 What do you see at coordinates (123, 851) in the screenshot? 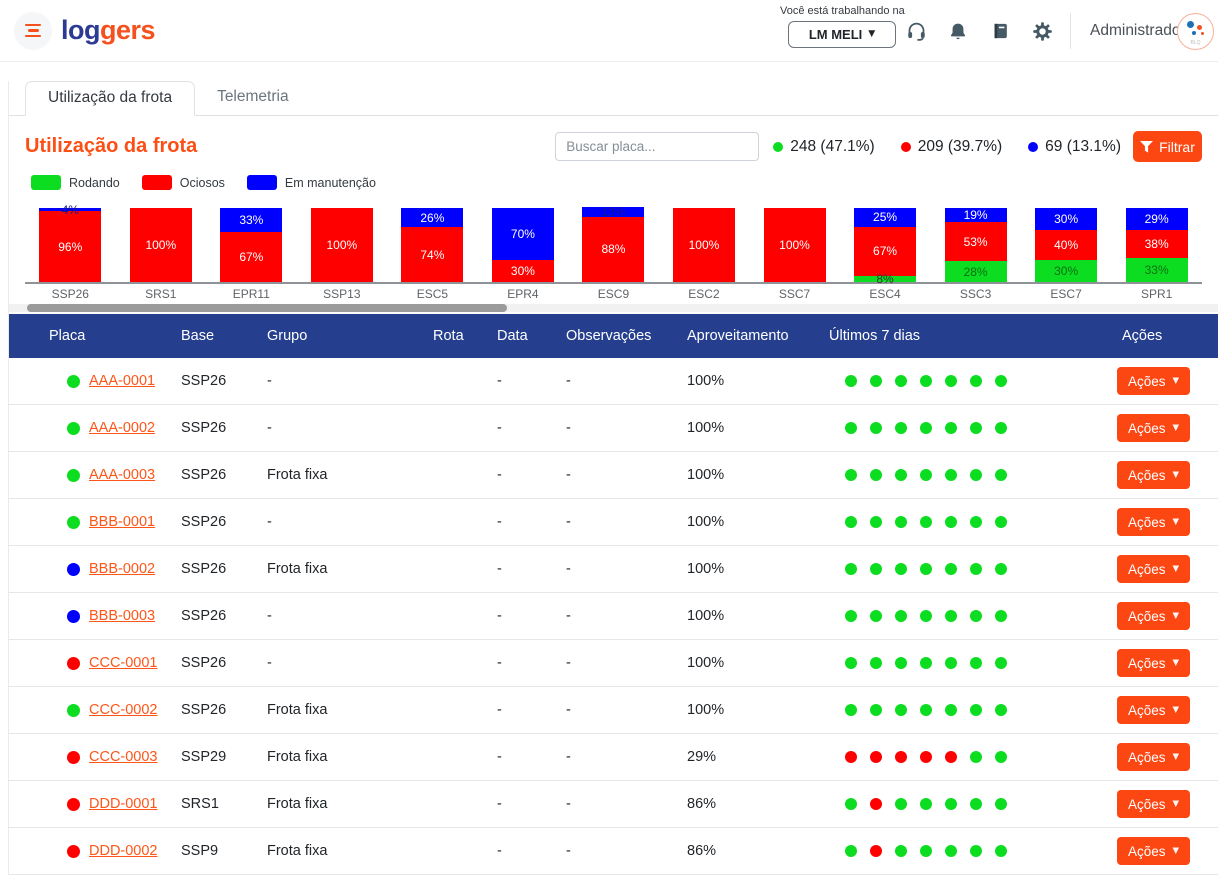
I see `placa-link: DDD-0002` at bounding box center [123, 851].